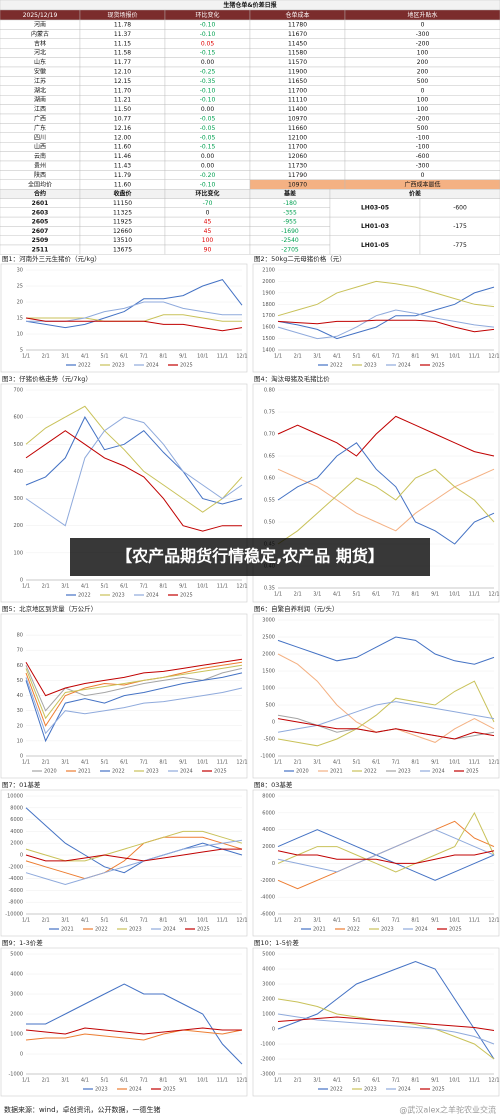  I want to click on cell-text: -300, so click(423, 34).